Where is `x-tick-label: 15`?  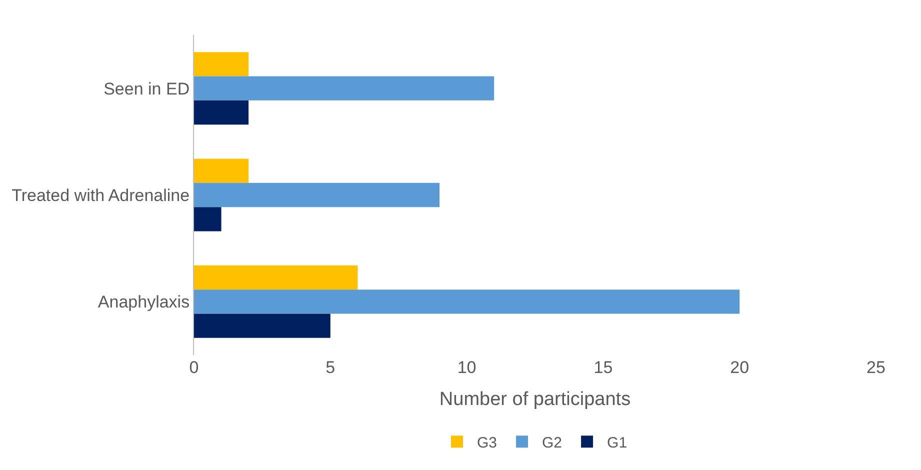
x-tick-label: 15 is located at coordinates (603, 367).